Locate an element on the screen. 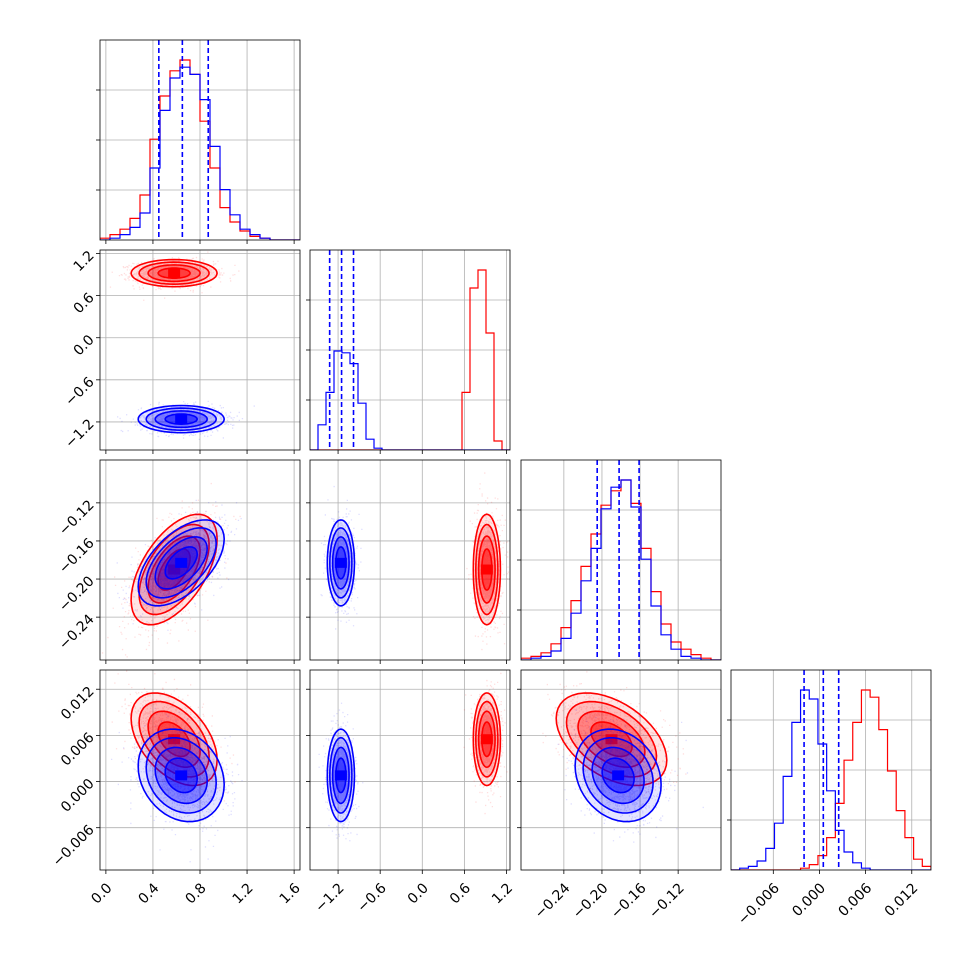 This screenshot has width=970, height=970. y-tick-label: −0.12 is located at coordinates (77, 518).